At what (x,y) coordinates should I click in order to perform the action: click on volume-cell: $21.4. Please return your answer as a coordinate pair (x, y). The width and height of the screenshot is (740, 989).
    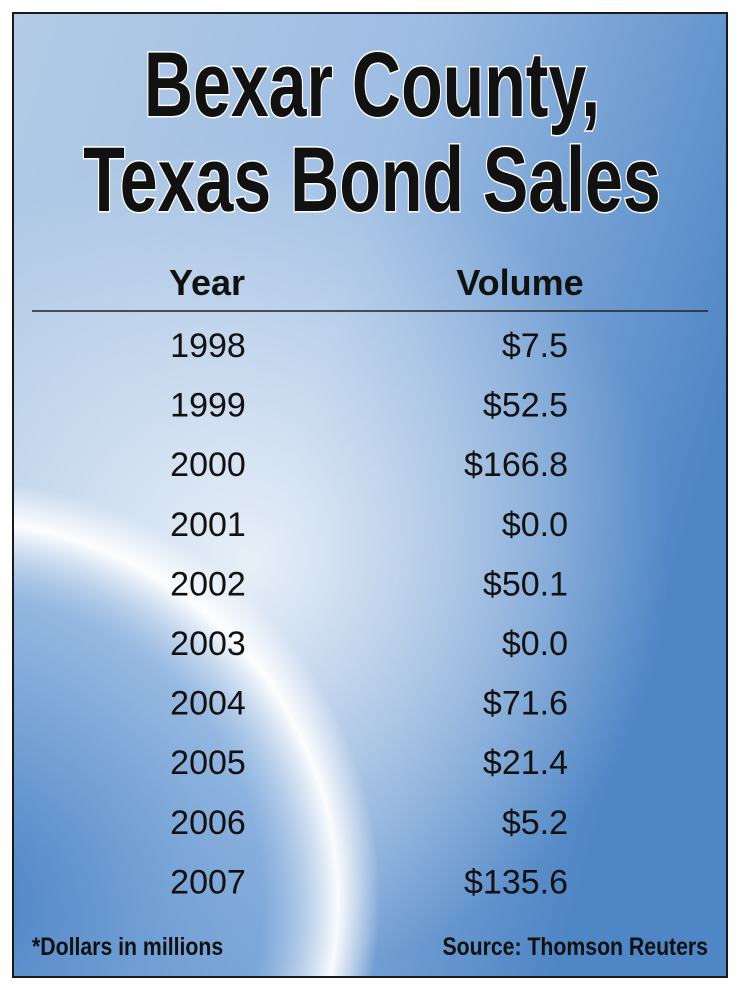
    Looking at the image, I should click on (525, 763).